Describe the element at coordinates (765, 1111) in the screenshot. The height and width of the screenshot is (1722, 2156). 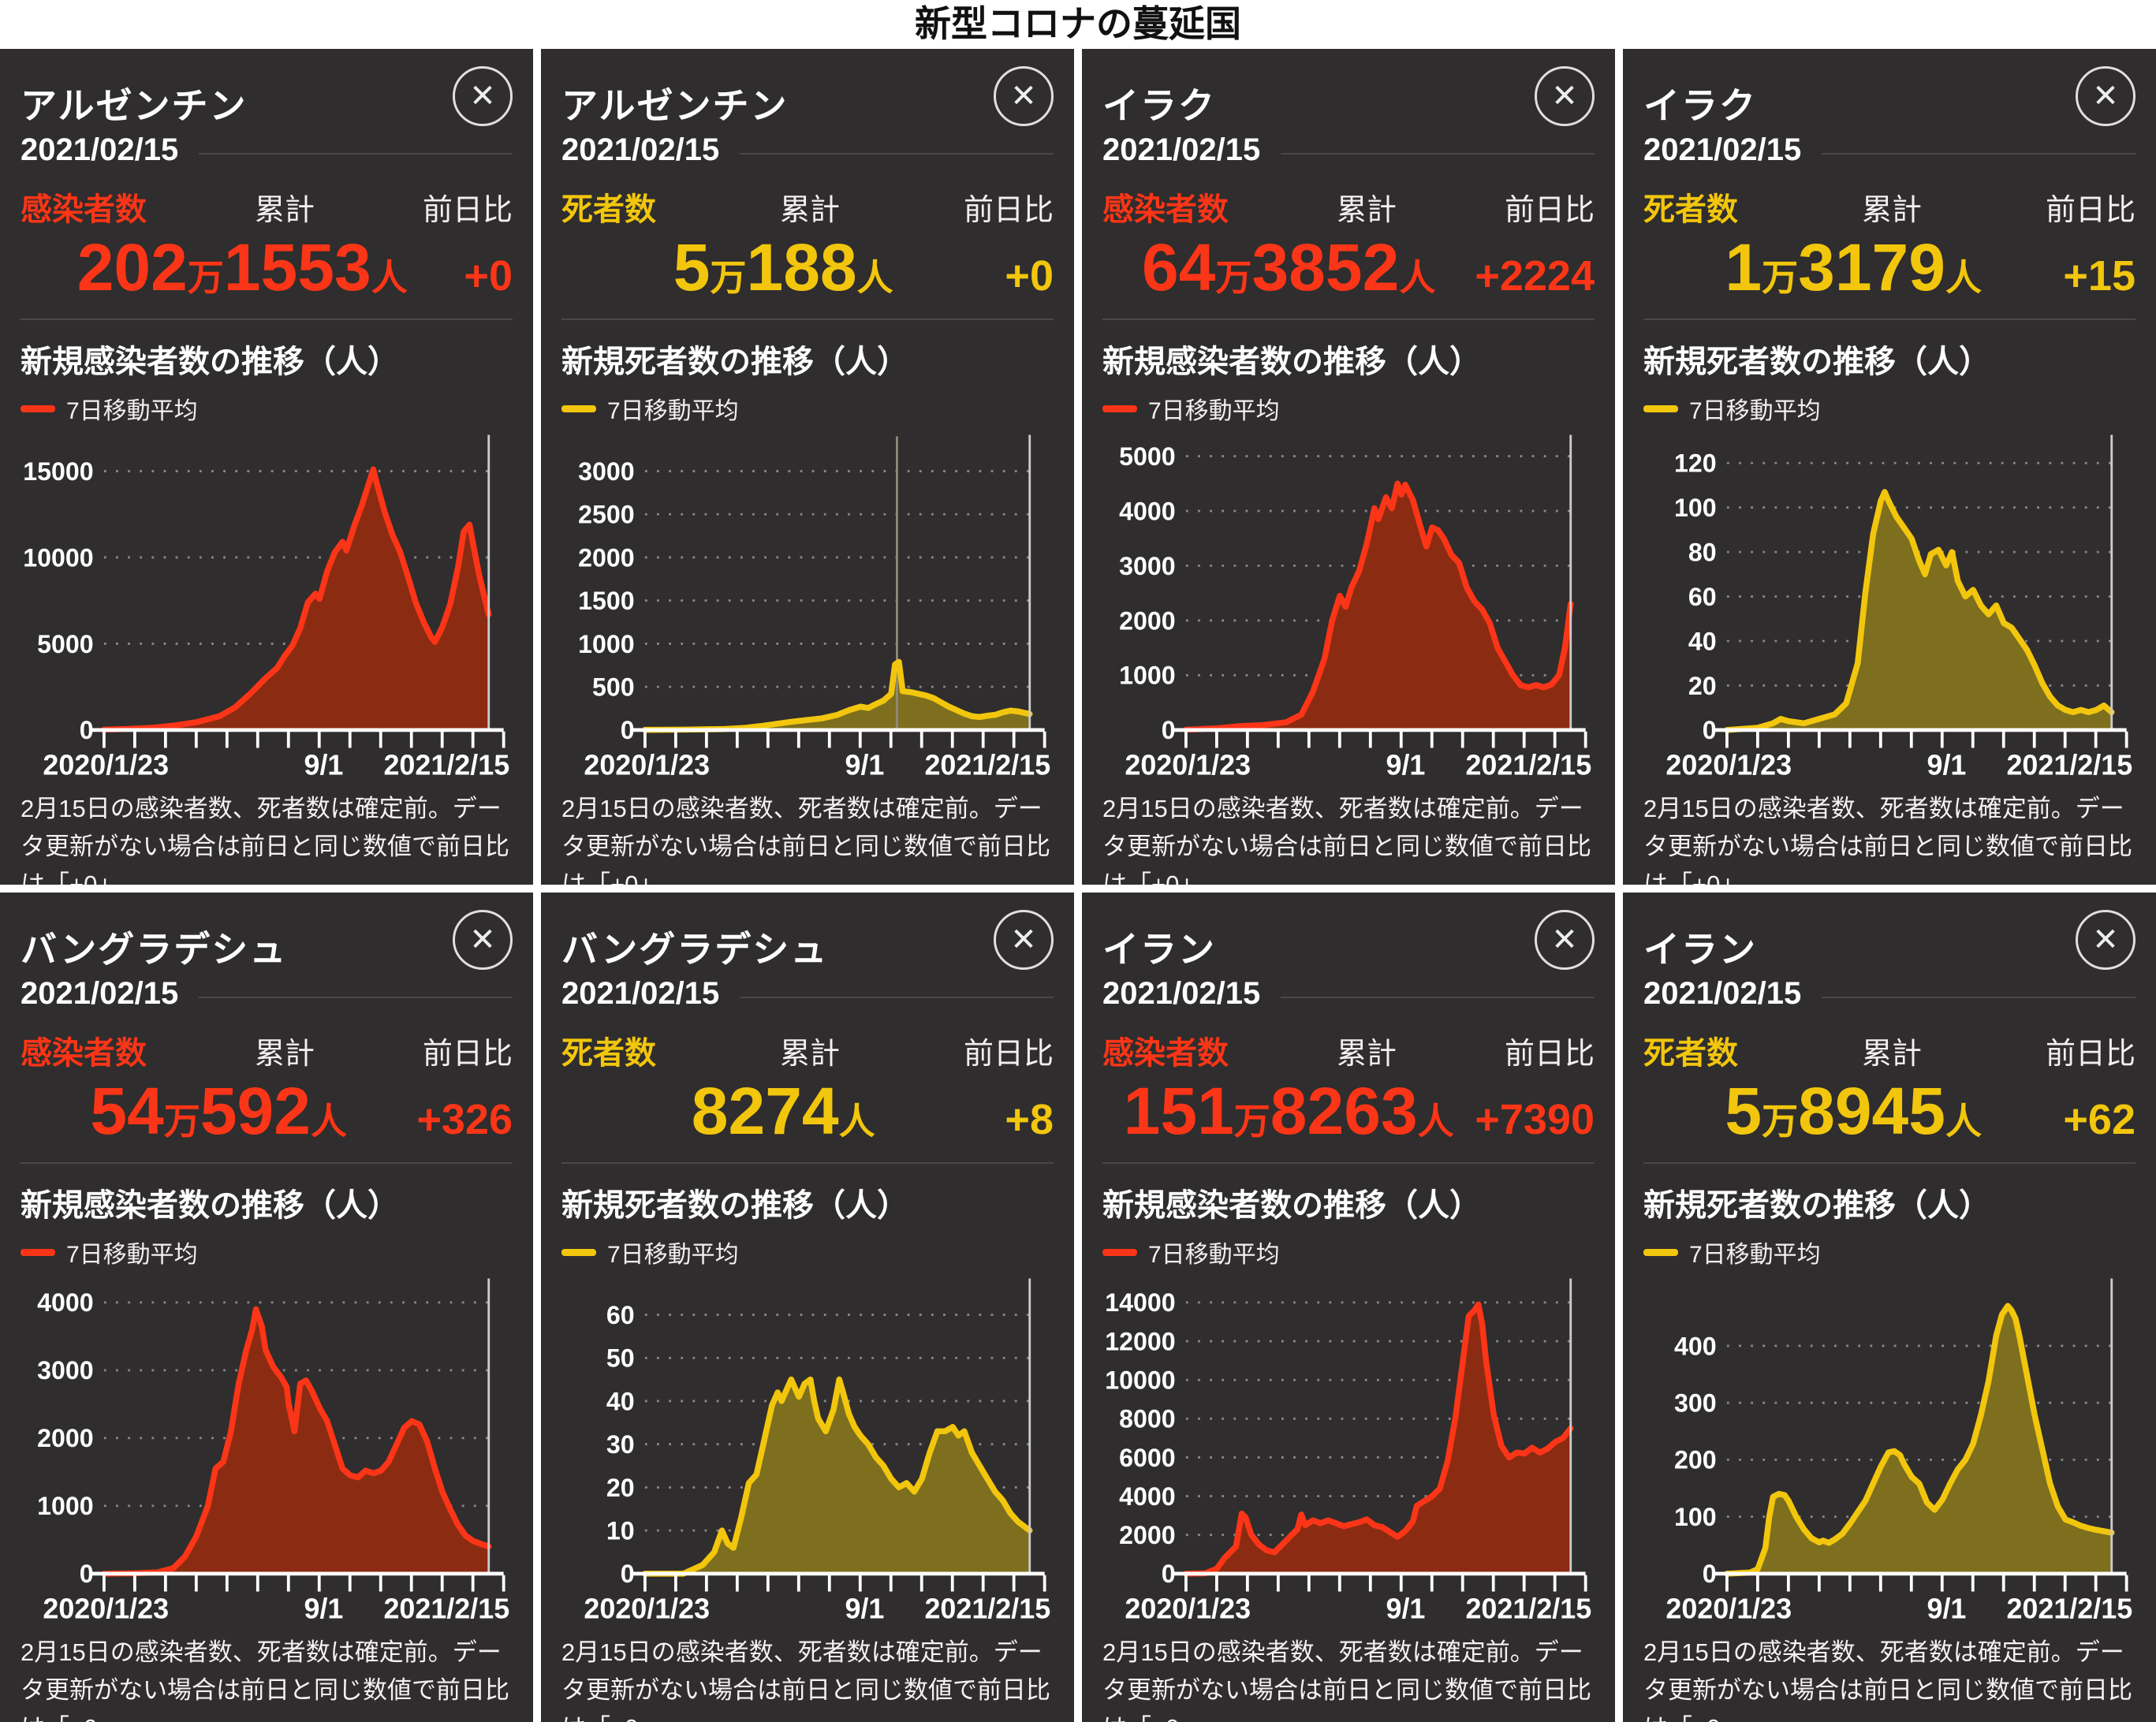
I see `value-main: 8274` at that location.